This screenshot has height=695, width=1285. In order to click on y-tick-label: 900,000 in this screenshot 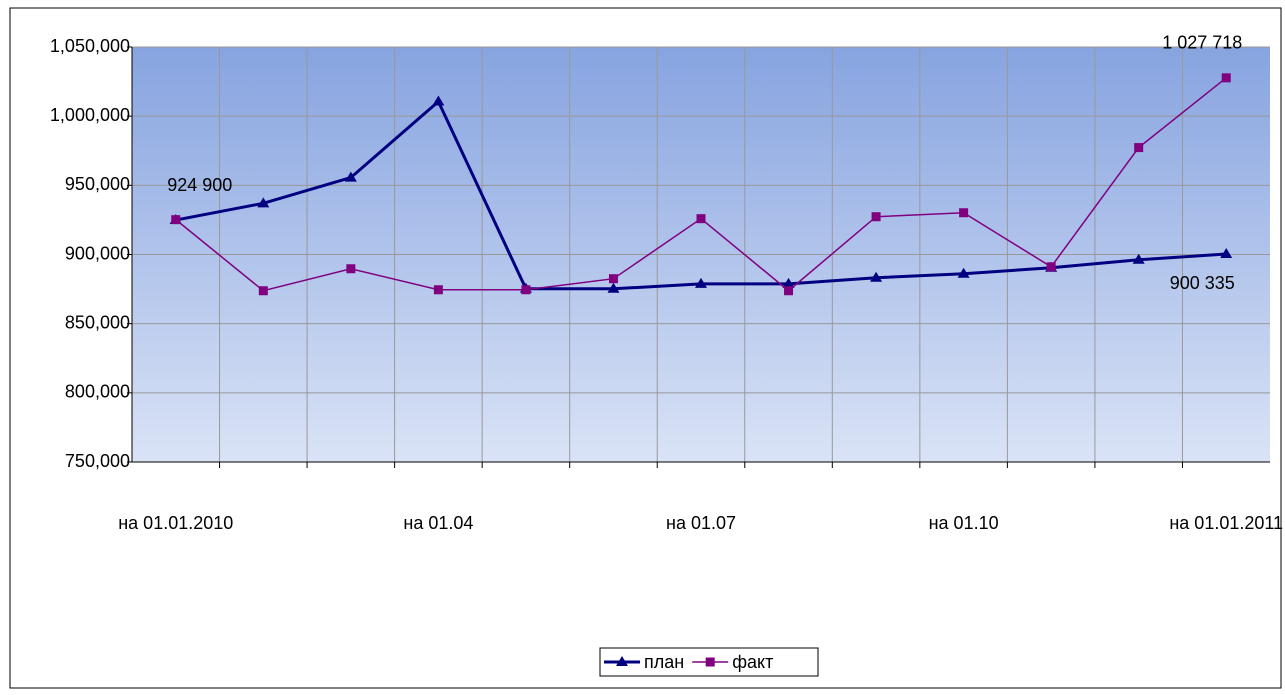, I will do `click(97, 253)`.